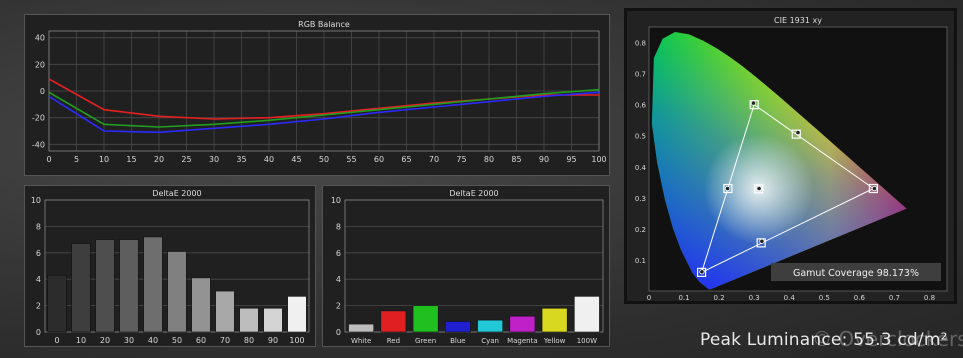 The image size is (963, 358). What do you see at coordinates (40, 64) in the screenshot?
I see `y-tick-label: 20` at bounding box center [40, 64].